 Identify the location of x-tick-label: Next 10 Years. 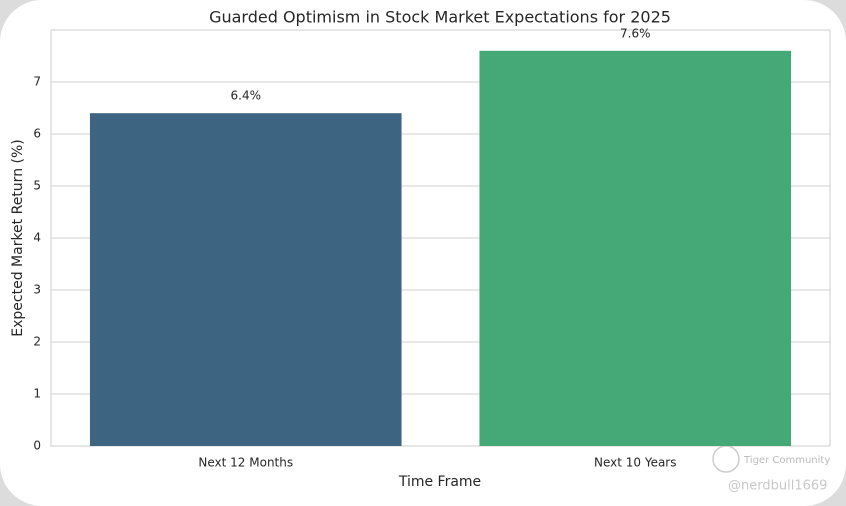
(635, 463).